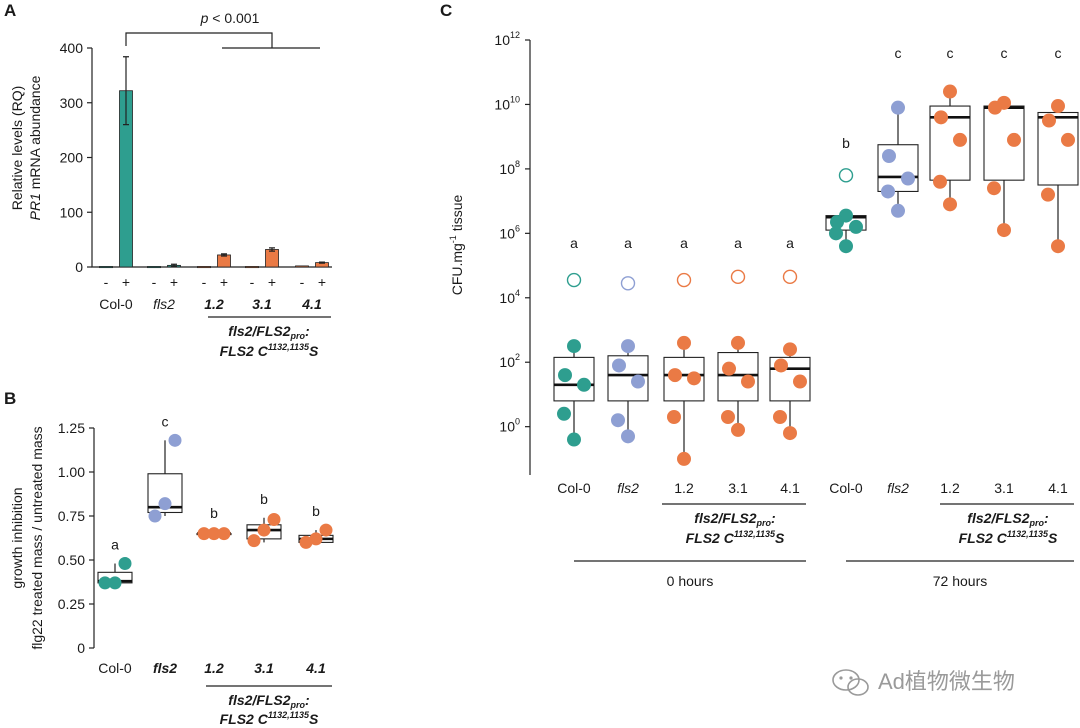 Image resolution: width=1080 pixels, height=728 pixels. I want to click on panel-b-axes: 0 0.25 0.50 0.75 1.00 1.25, so click(76, 538).